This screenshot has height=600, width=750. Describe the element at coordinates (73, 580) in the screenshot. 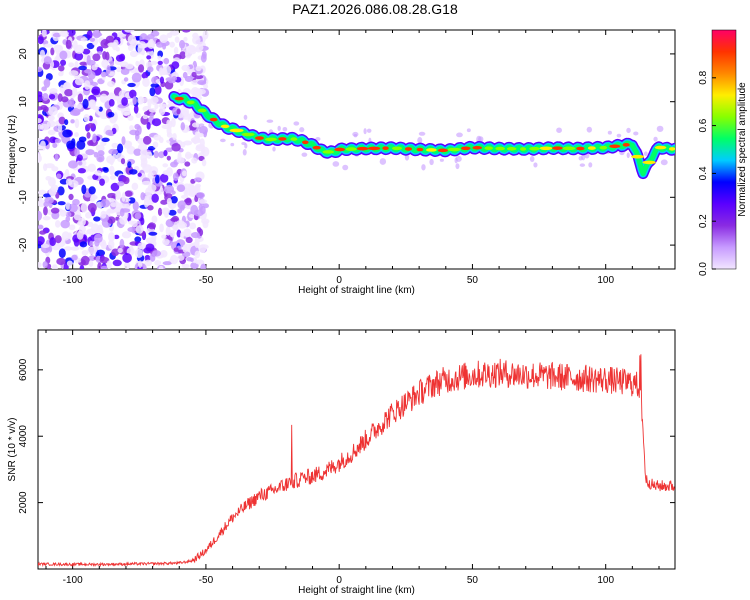

I see `x-tick-label: -100` at that location.